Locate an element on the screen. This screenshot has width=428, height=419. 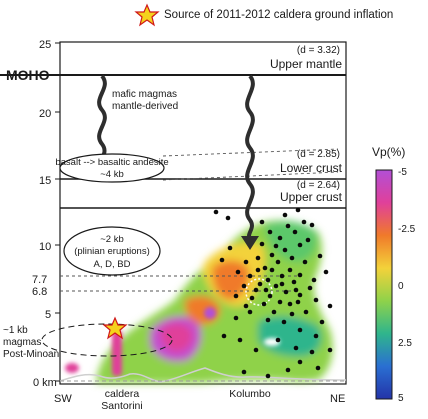
caldera-label-line1: Santorini is located at coordinates (121, 406).